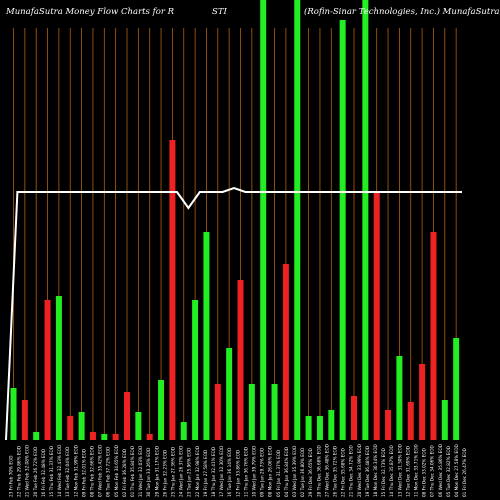  Describe the element at coordinates (407, 471) in the screenshot. I see `x-tick-label: 12 Tue Dec 31.69% EOD` at that location.